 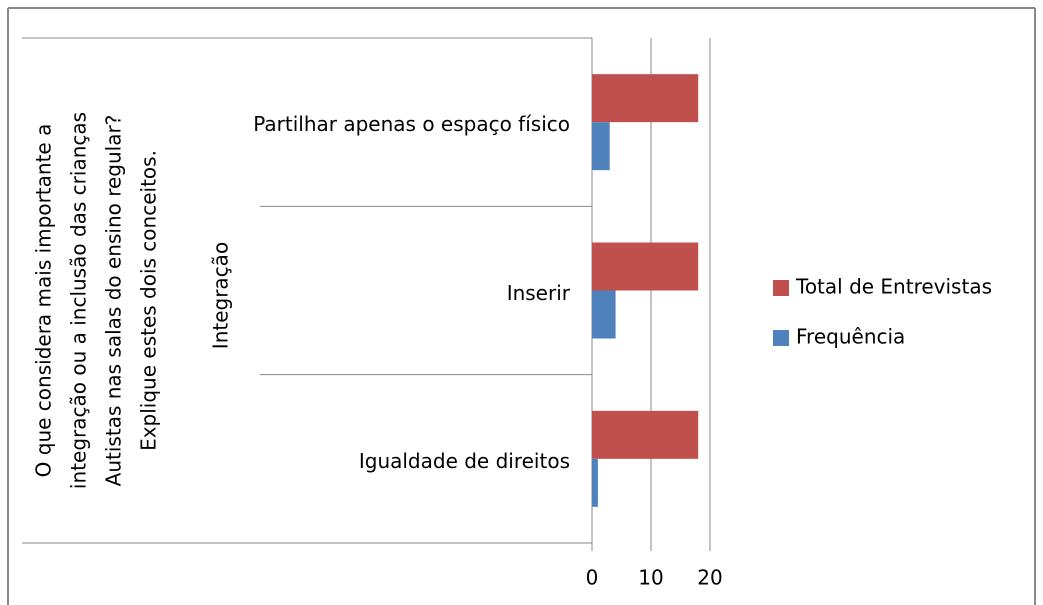 I want to click on category-label: Partilhar apenas o espaço físico, so click(x=411, y=124).